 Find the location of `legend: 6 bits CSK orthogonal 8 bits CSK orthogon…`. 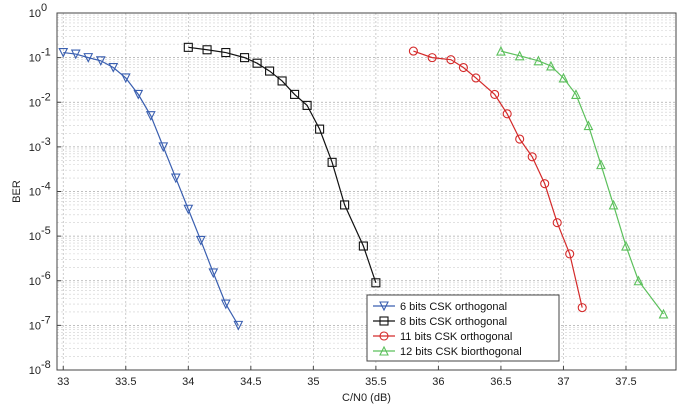

legend: 6 bits CSK orthogonal 8 bits CSK orthogon… is located at coordinates (463, 328).